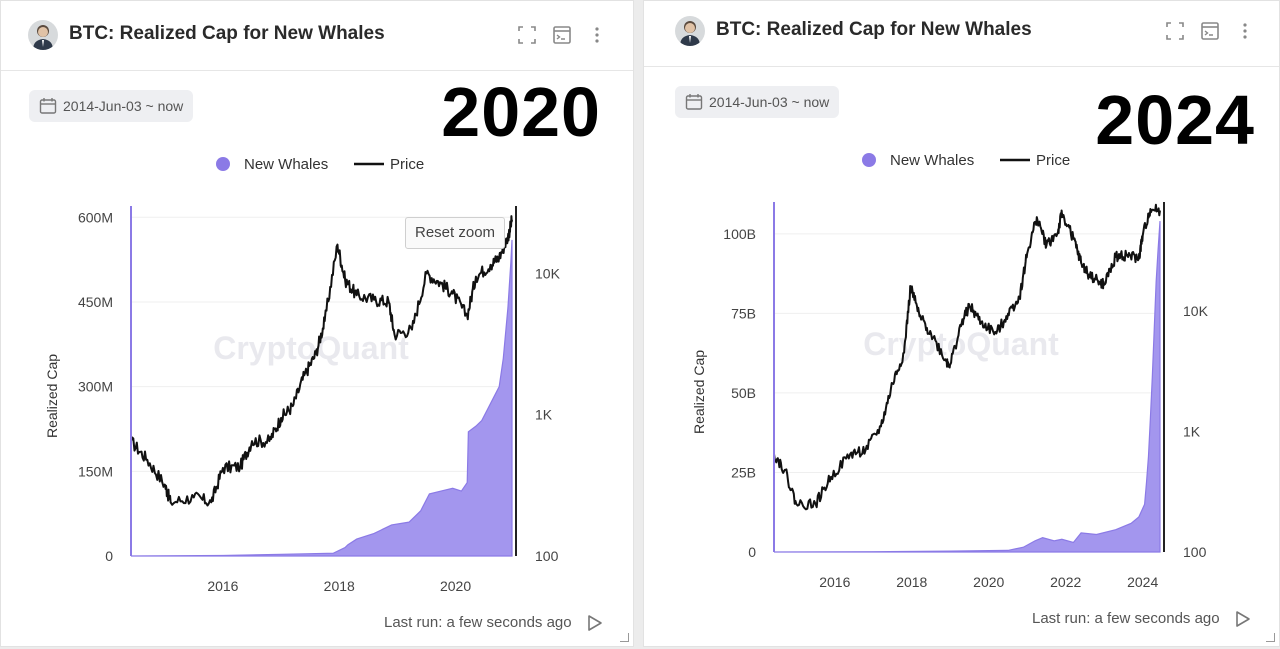  What do you see at coordinates (743, 313) in the screenshot?
I see `y-tick-label: 75B` at bounding box center [743, 313].